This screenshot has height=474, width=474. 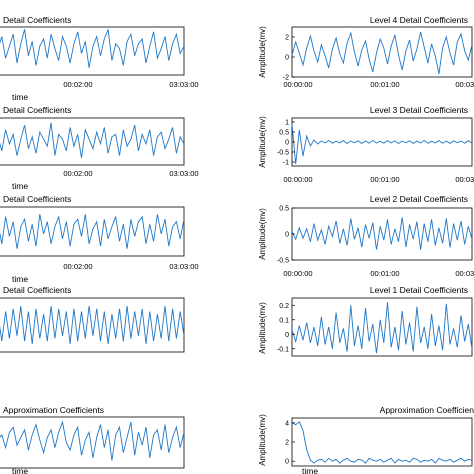 What do you see at coordinates (287, 123) in the screenshot?
I see `y-tick-label: 1` at bounding box center [287, 123].